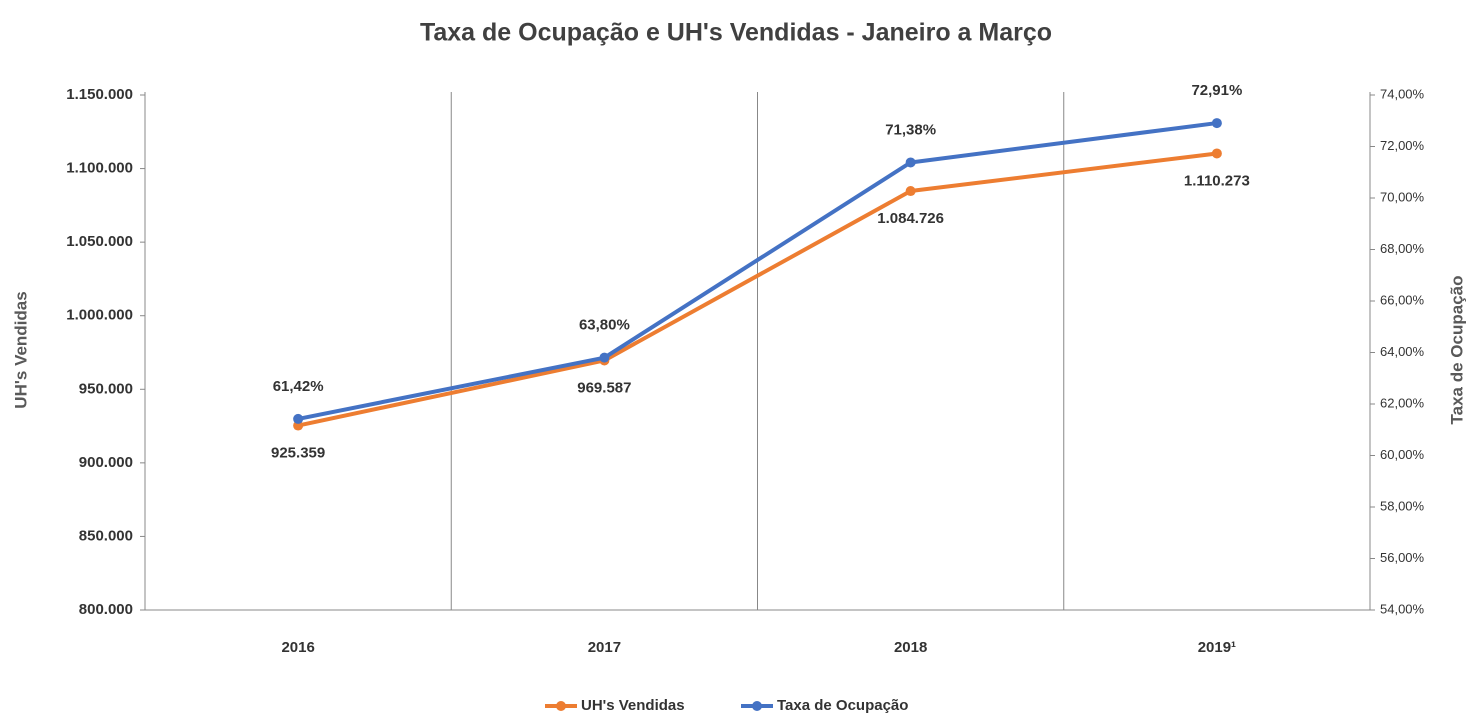 The image size is (1472, 720). I want to click on legend-label: UH's Vendidas, so click(633, 705).